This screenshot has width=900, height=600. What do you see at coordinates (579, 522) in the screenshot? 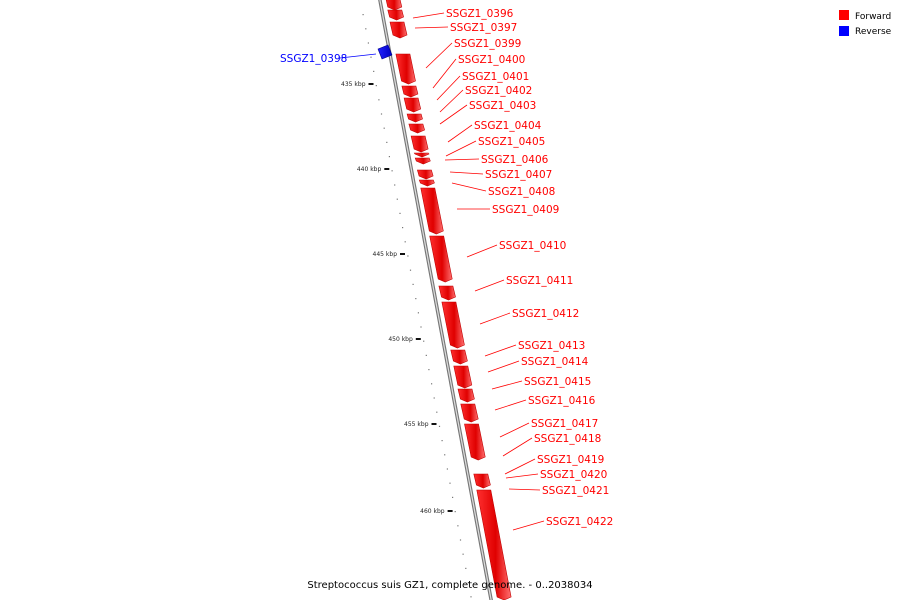
I see `gene-label: SSGZ1_0422` at bounding box center [579, 522].